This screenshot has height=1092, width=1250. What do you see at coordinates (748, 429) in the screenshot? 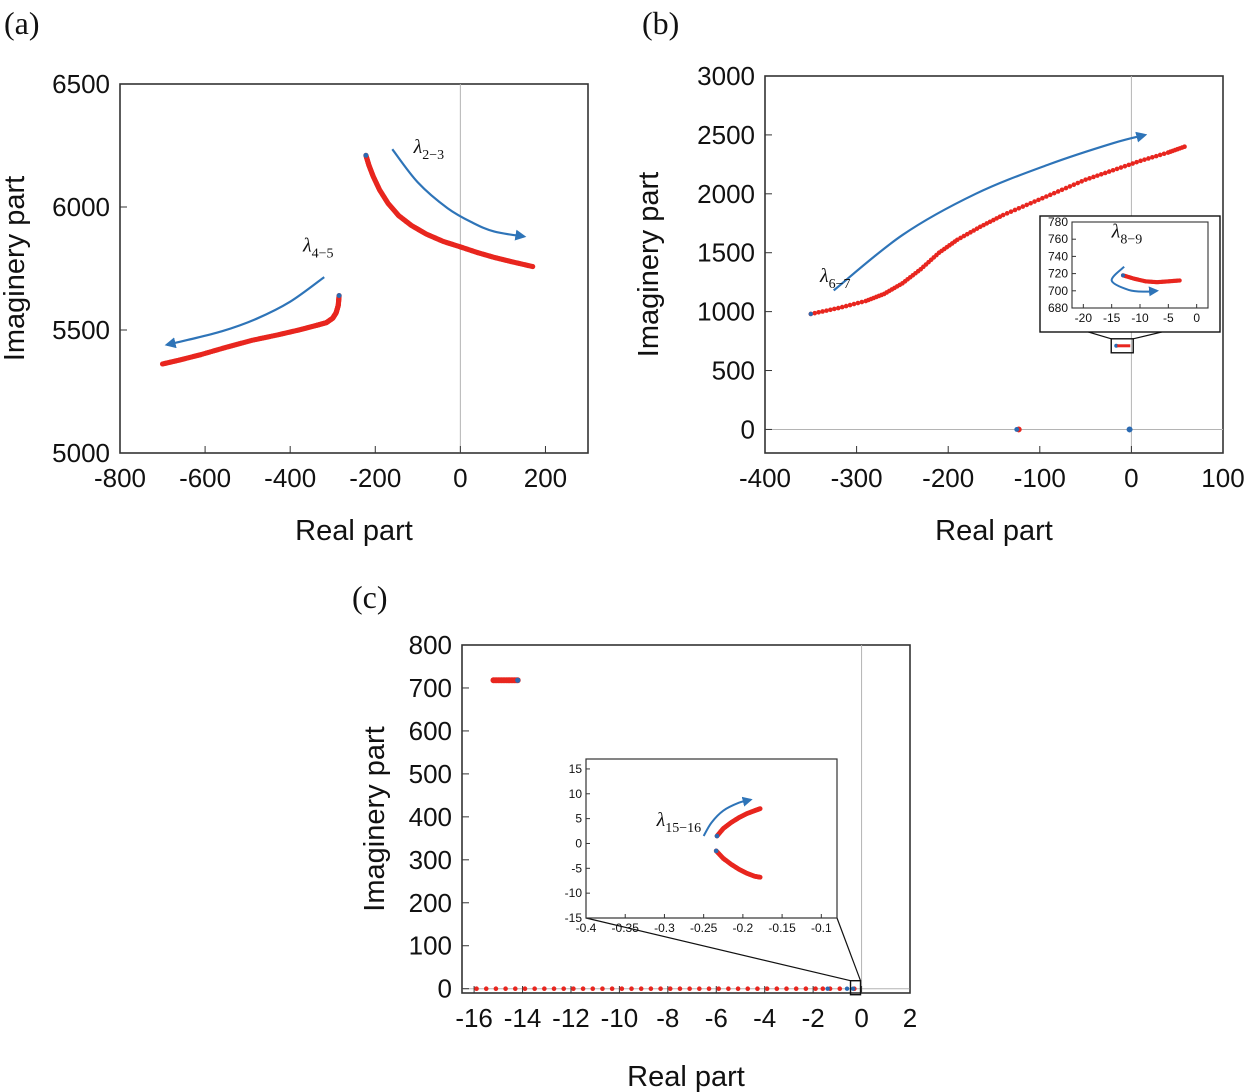
I see `b-y-tick-label-0: 0` at bounding box center [748, 429].